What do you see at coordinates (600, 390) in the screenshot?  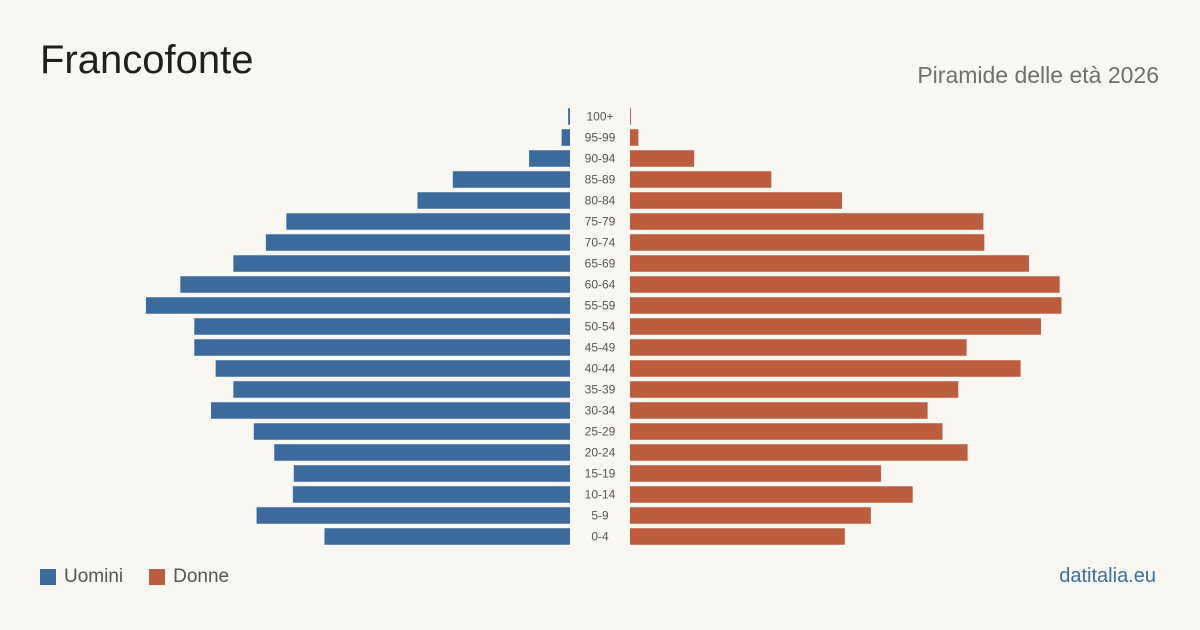 I see `age-label-35-39: 35-39` at bounding box center [600, 390].